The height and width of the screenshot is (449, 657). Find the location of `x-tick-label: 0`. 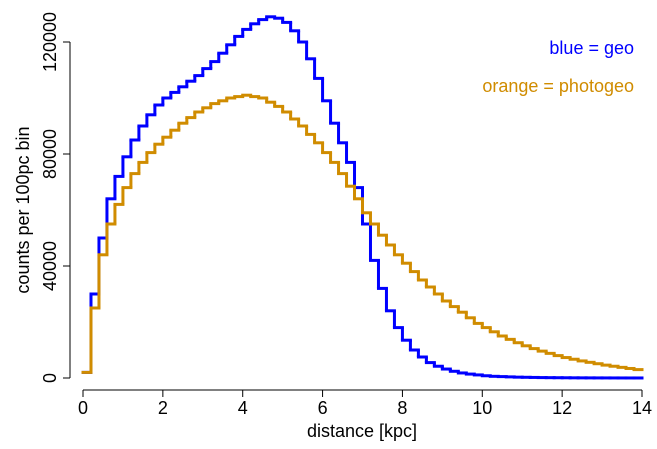

x-tick-label: 0 is located at coordinates (83, 408).